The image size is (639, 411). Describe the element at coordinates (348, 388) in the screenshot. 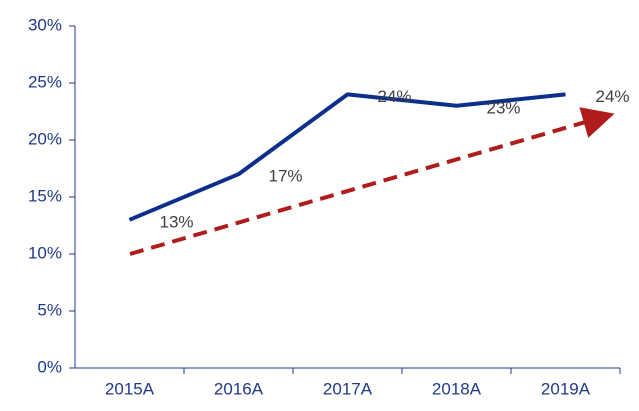

I see `x-tick-label: 2017A` at that location.